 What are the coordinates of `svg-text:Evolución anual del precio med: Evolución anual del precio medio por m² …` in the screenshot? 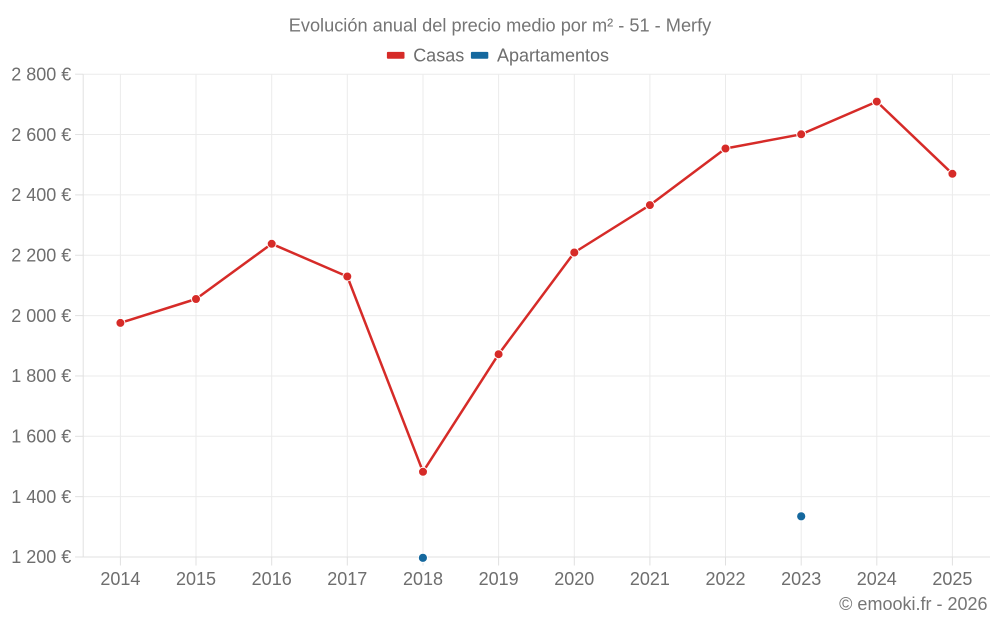 It's located at (500, 26).